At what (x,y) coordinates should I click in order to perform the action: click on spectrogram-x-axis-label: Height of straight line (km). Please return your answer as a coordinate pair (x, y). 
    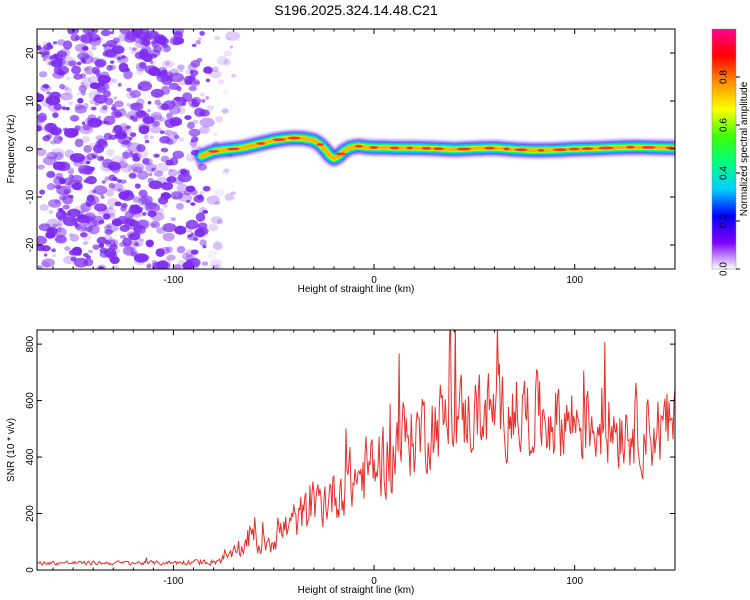
    Looking at the image, I should click on (356, 289).